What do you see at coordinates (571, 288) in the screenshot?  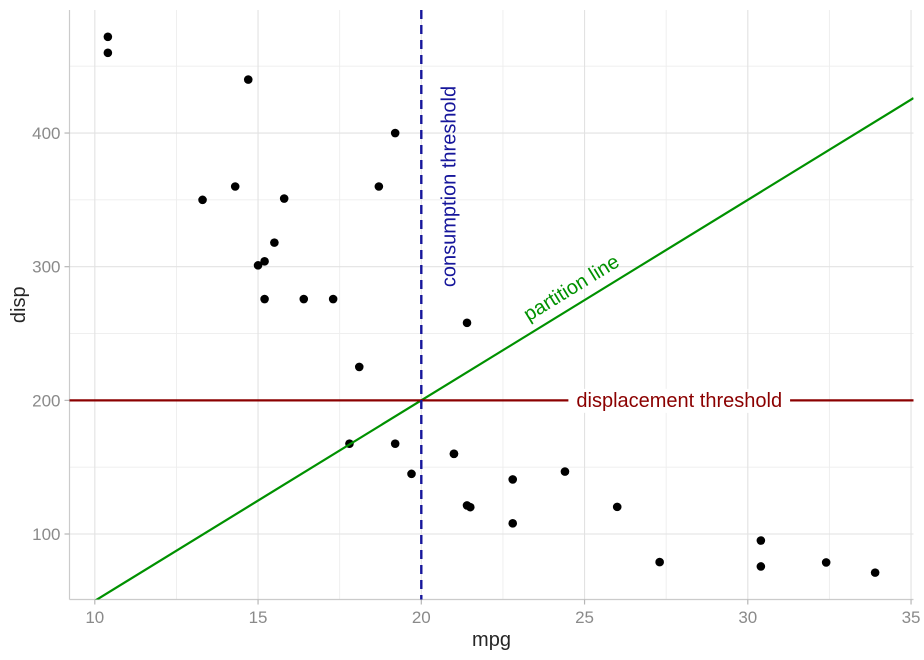 I see `partition-line-label: partition line` at bounding box center [571, 288].